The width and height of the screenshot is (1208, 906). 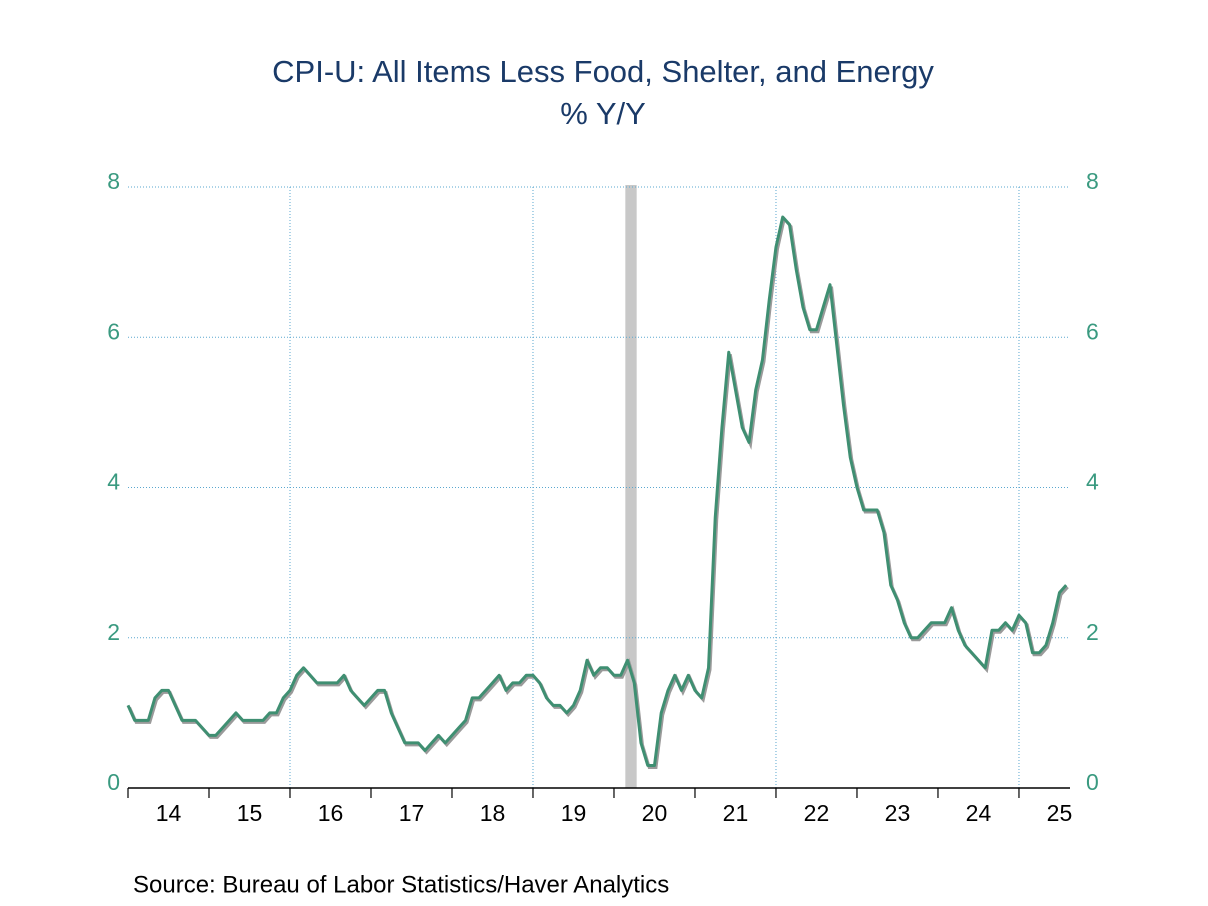 I want to click on x-tick-label: 20, so click(x=655, y=813).